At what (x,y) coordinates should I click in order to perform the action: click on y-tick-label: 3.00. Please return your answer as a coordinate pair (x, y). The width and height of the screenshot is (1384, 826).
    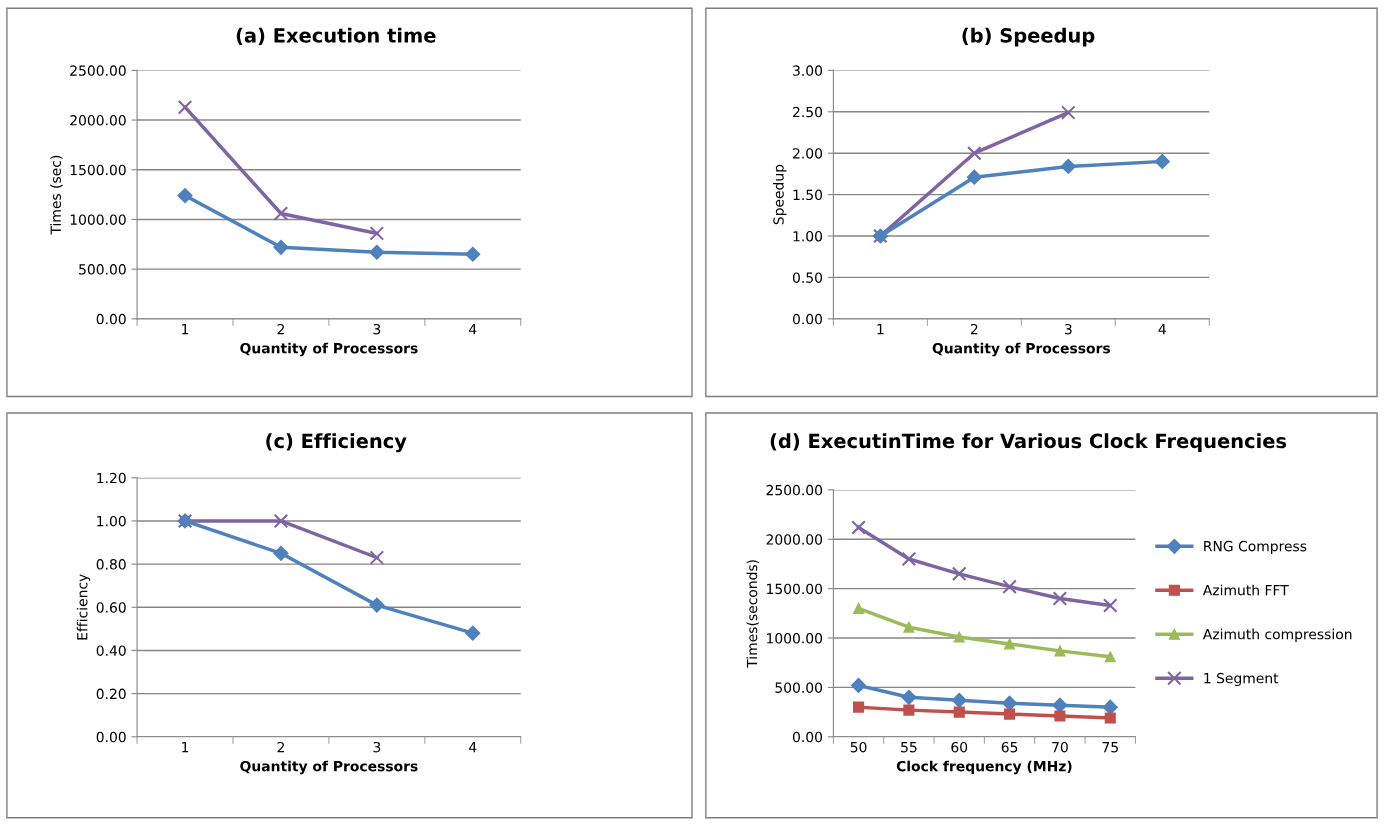
    Looking at the image, I should click on (808, 70).